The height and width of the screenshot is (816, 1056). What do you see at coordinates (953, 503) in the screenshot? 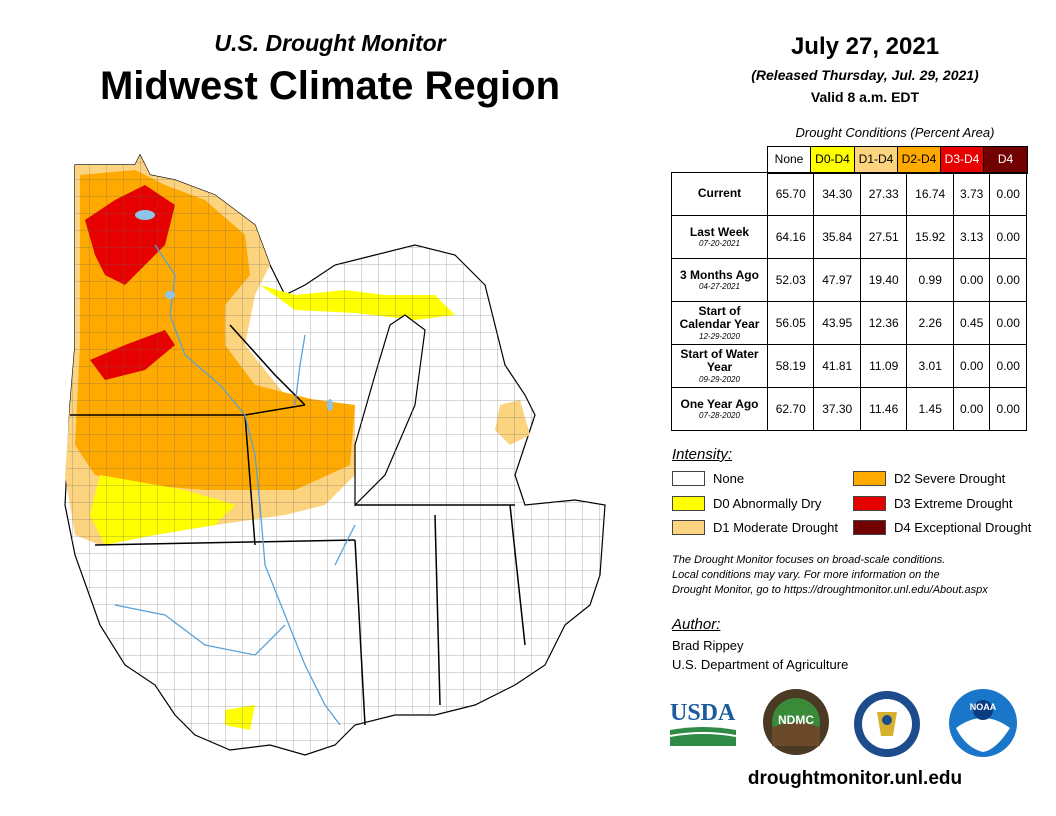
I see `legend-label: D3 Extreme Drought` at bounding box center [953, 503].